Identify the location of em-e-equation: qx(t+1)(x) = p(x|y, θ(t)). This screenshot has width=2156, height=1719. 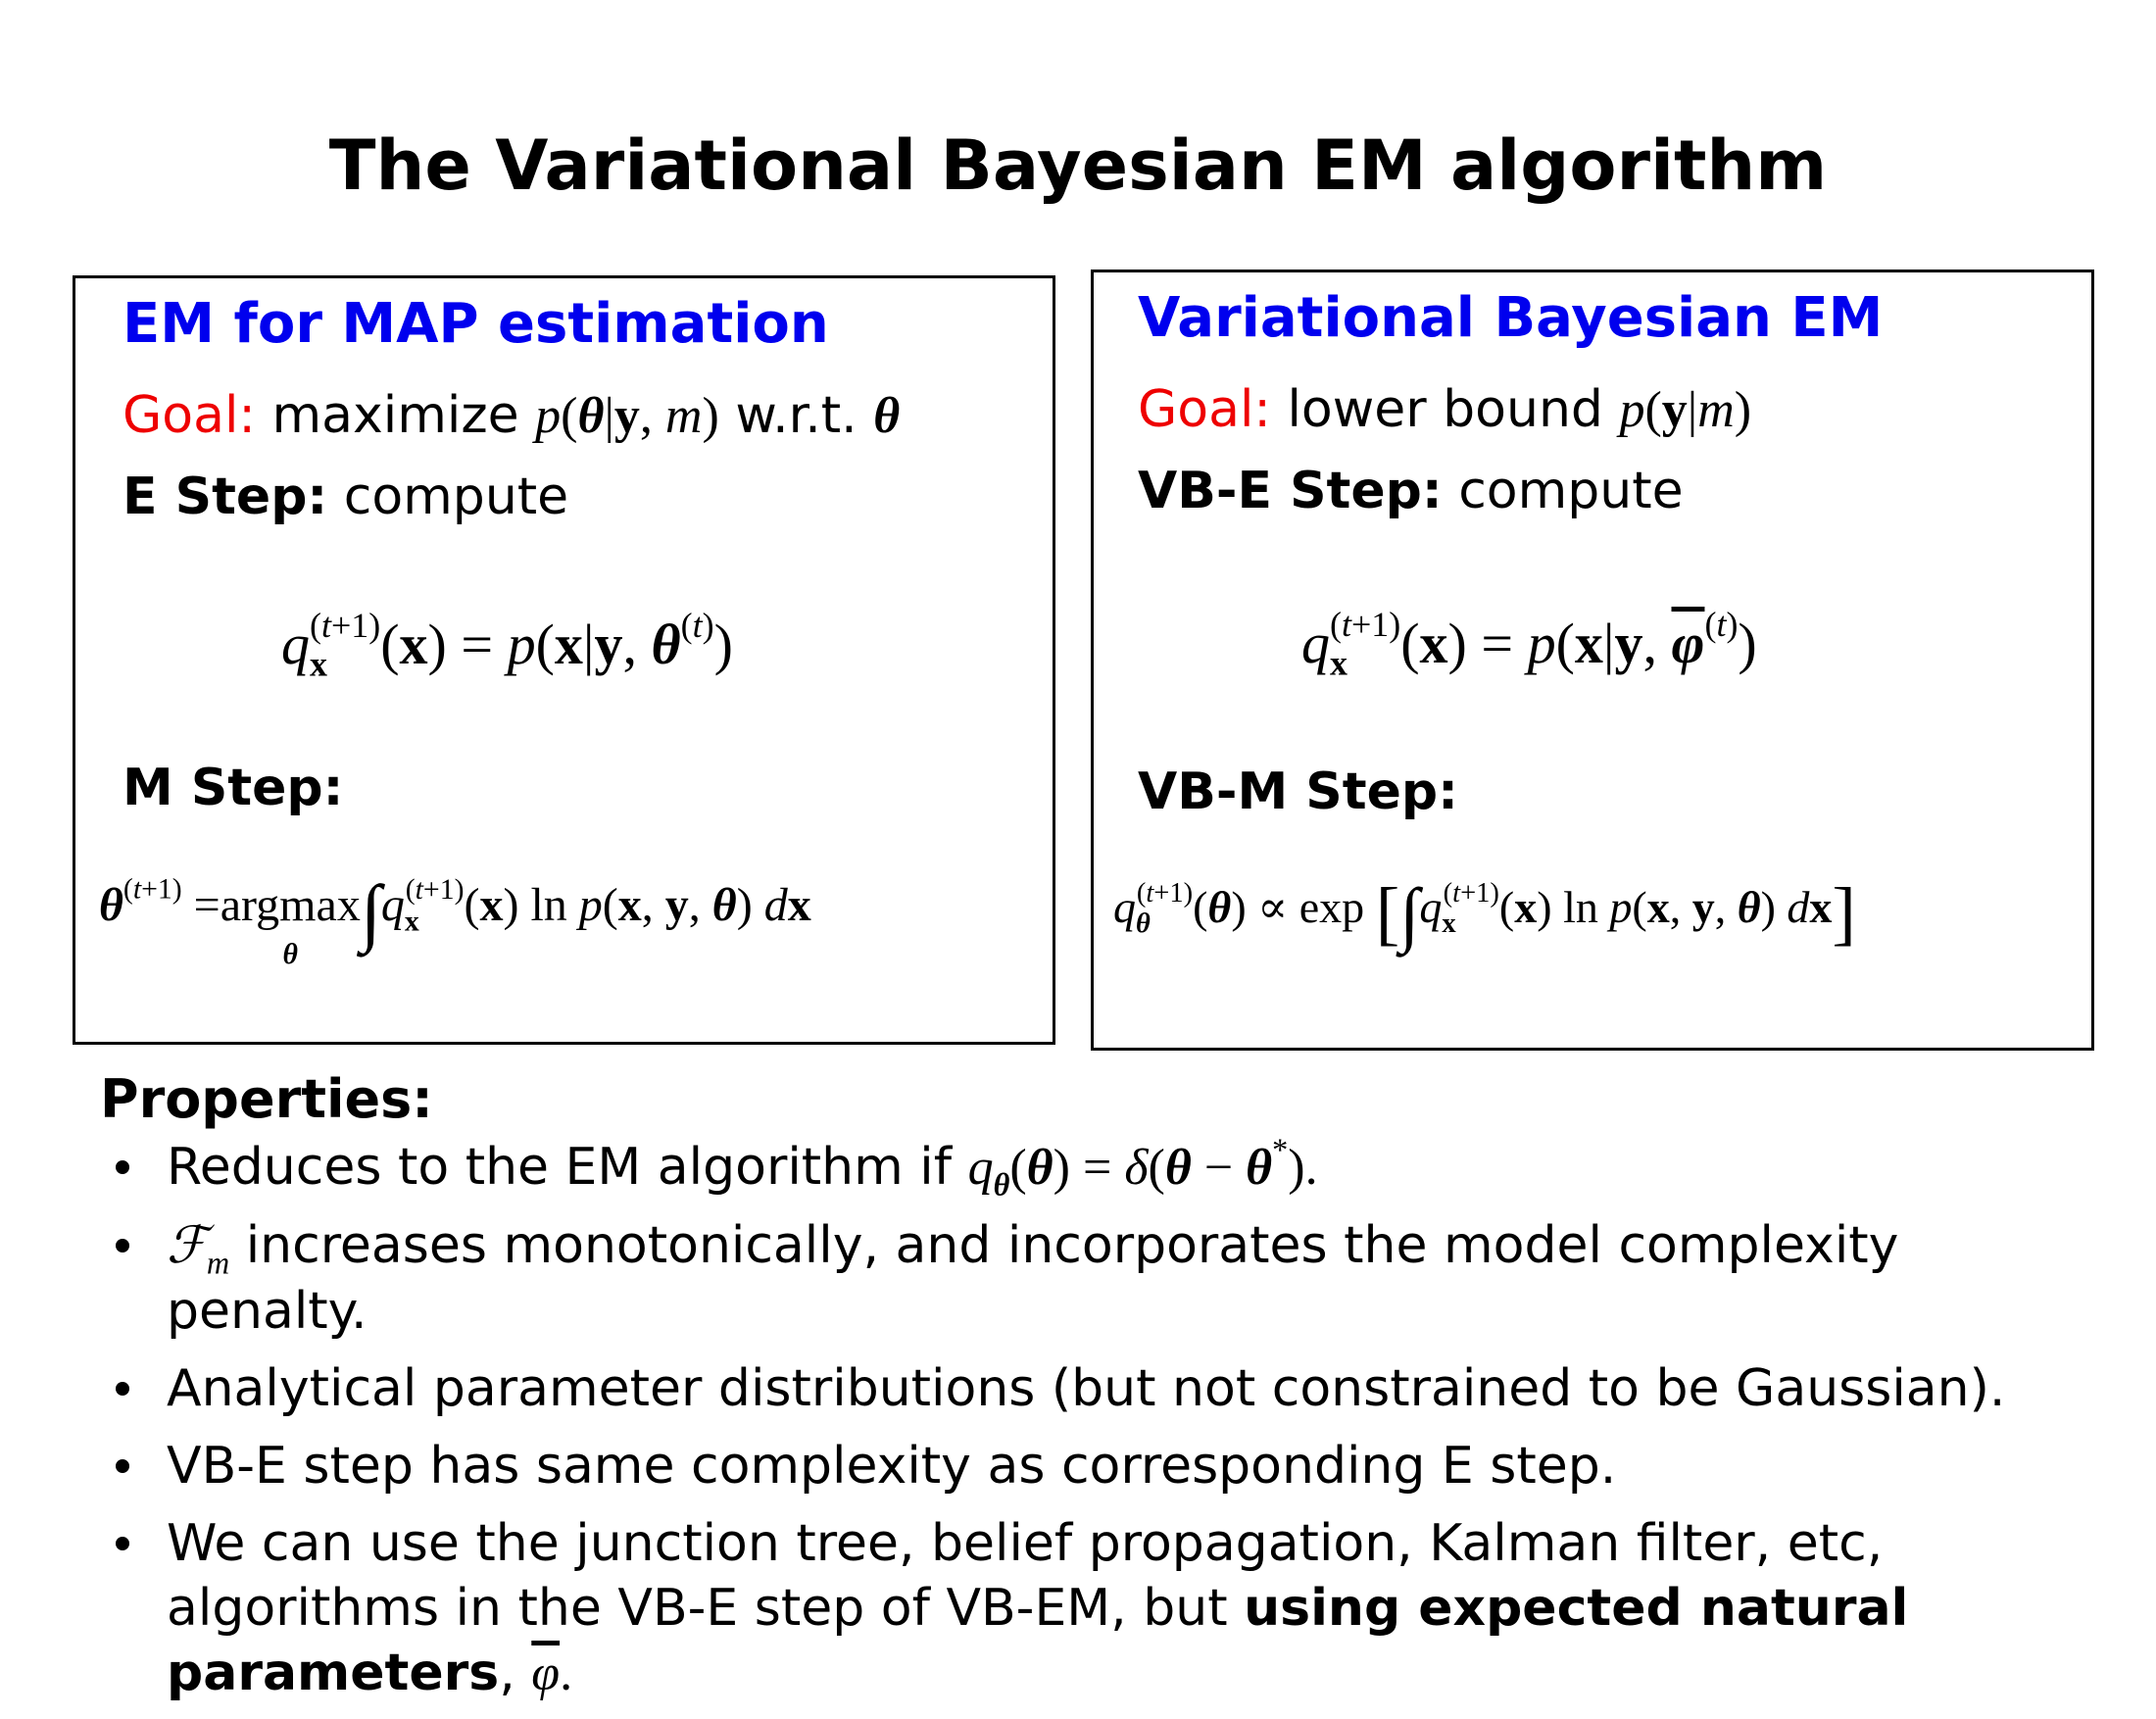
(507, 645).